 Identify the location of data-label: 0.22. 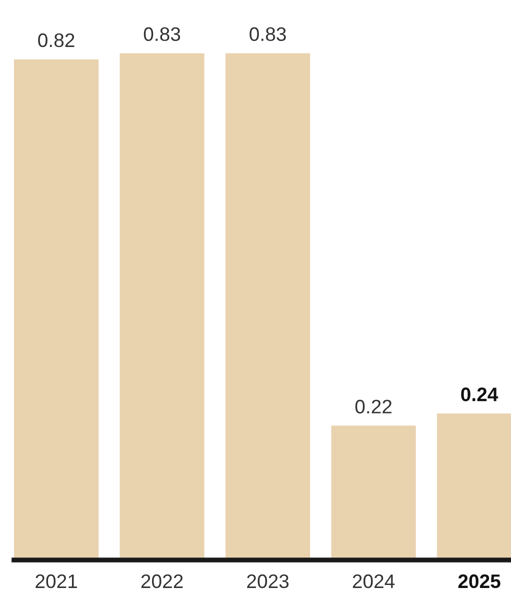
(373, 407).